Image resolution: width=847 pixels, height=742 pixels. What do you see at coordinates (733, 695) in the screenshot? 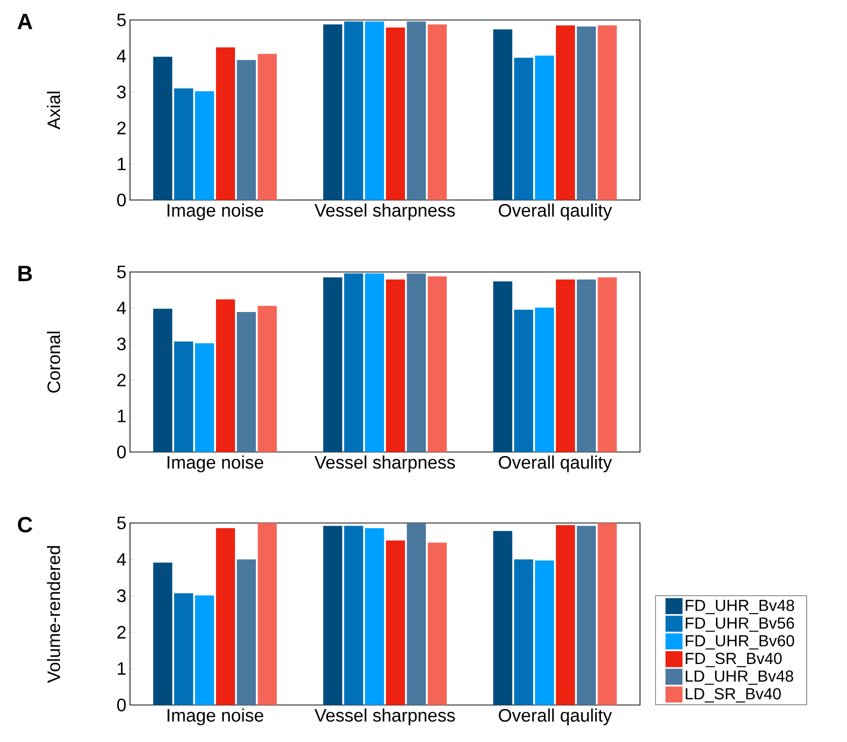
I see `legend-label: LD_SR_Bv40` at bounding box center [733, 695].